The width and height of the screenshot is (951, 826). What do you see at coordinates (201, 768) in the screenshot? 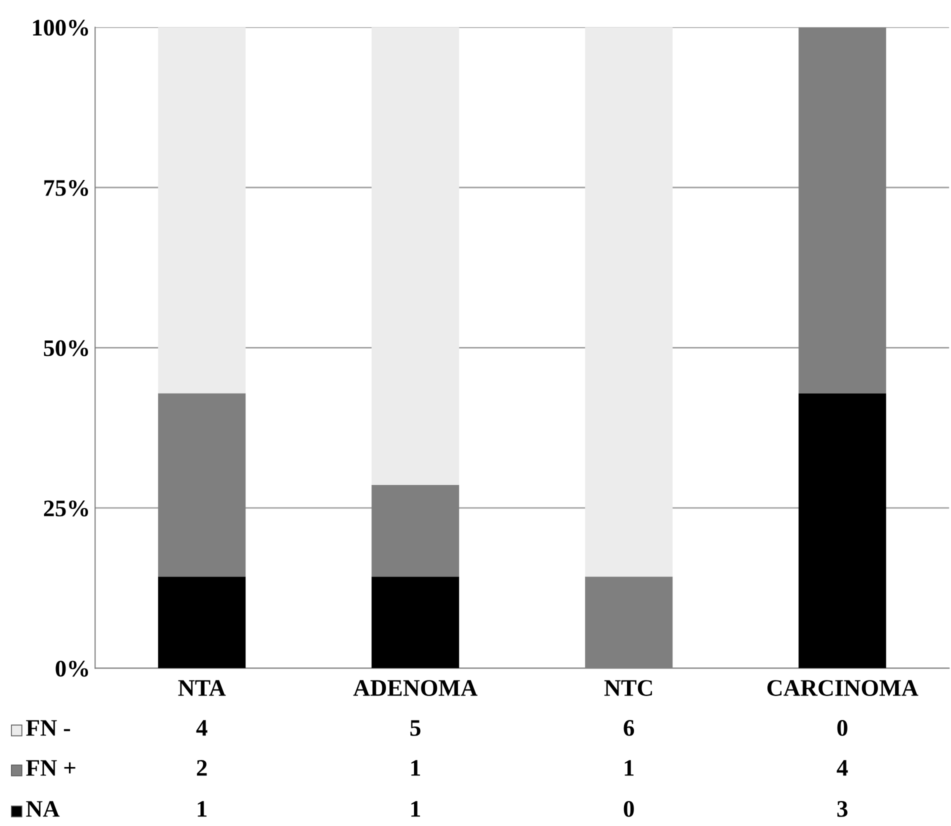
I see `text: 2` at bounding box center [201, 768].